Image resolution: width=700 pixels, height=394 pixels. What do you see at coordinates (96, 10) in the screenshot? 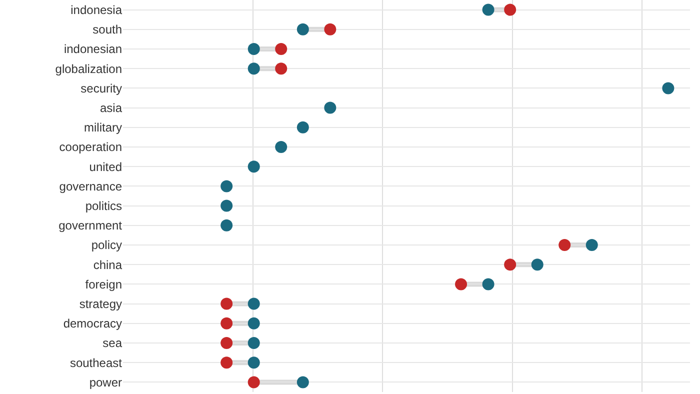
I see `y-tick-label: indonesia` at bounding box center [96, 10].